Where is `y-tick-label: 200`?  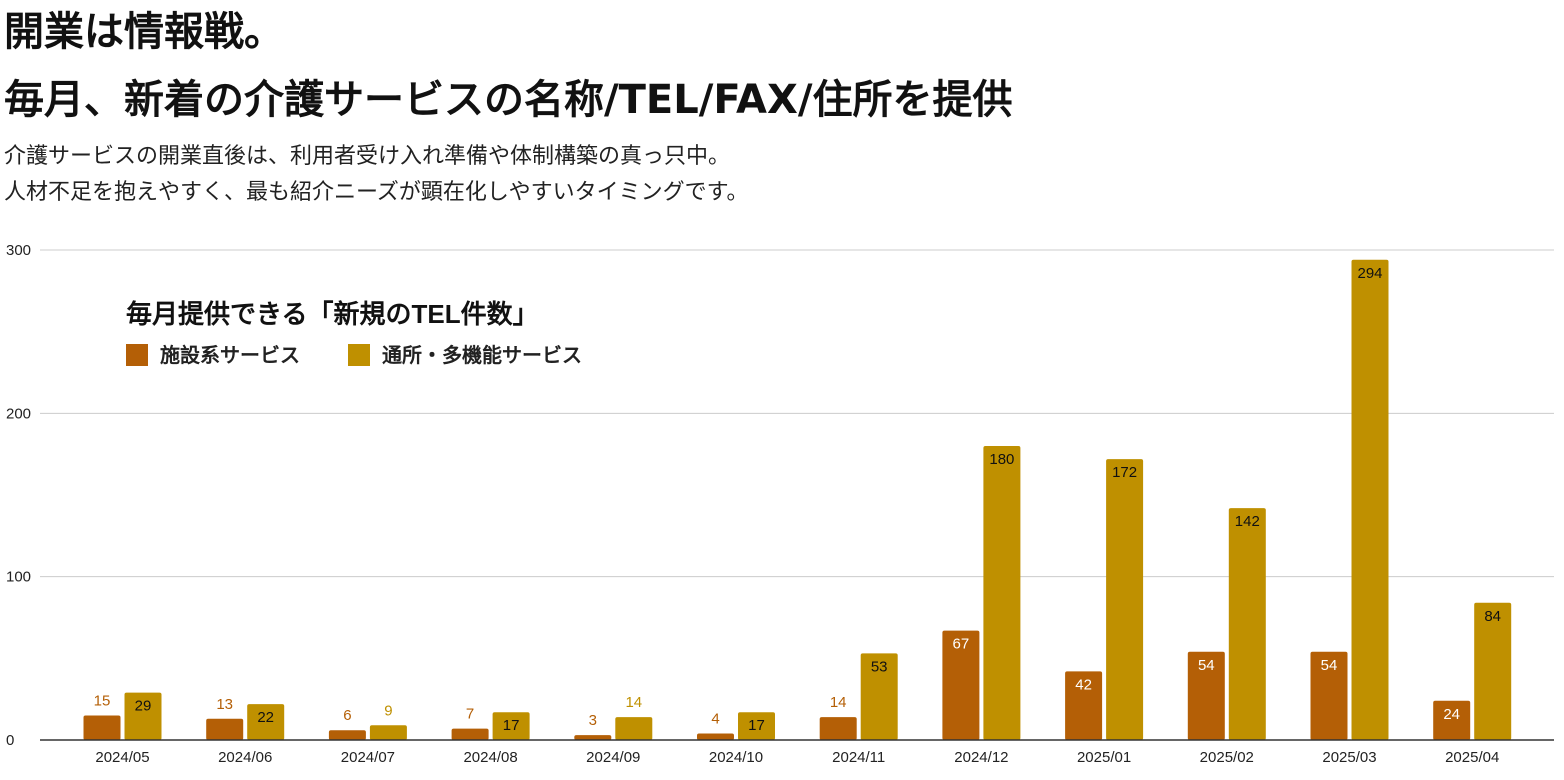
y-tick-label: 200 is located at coordinates (18, 413).